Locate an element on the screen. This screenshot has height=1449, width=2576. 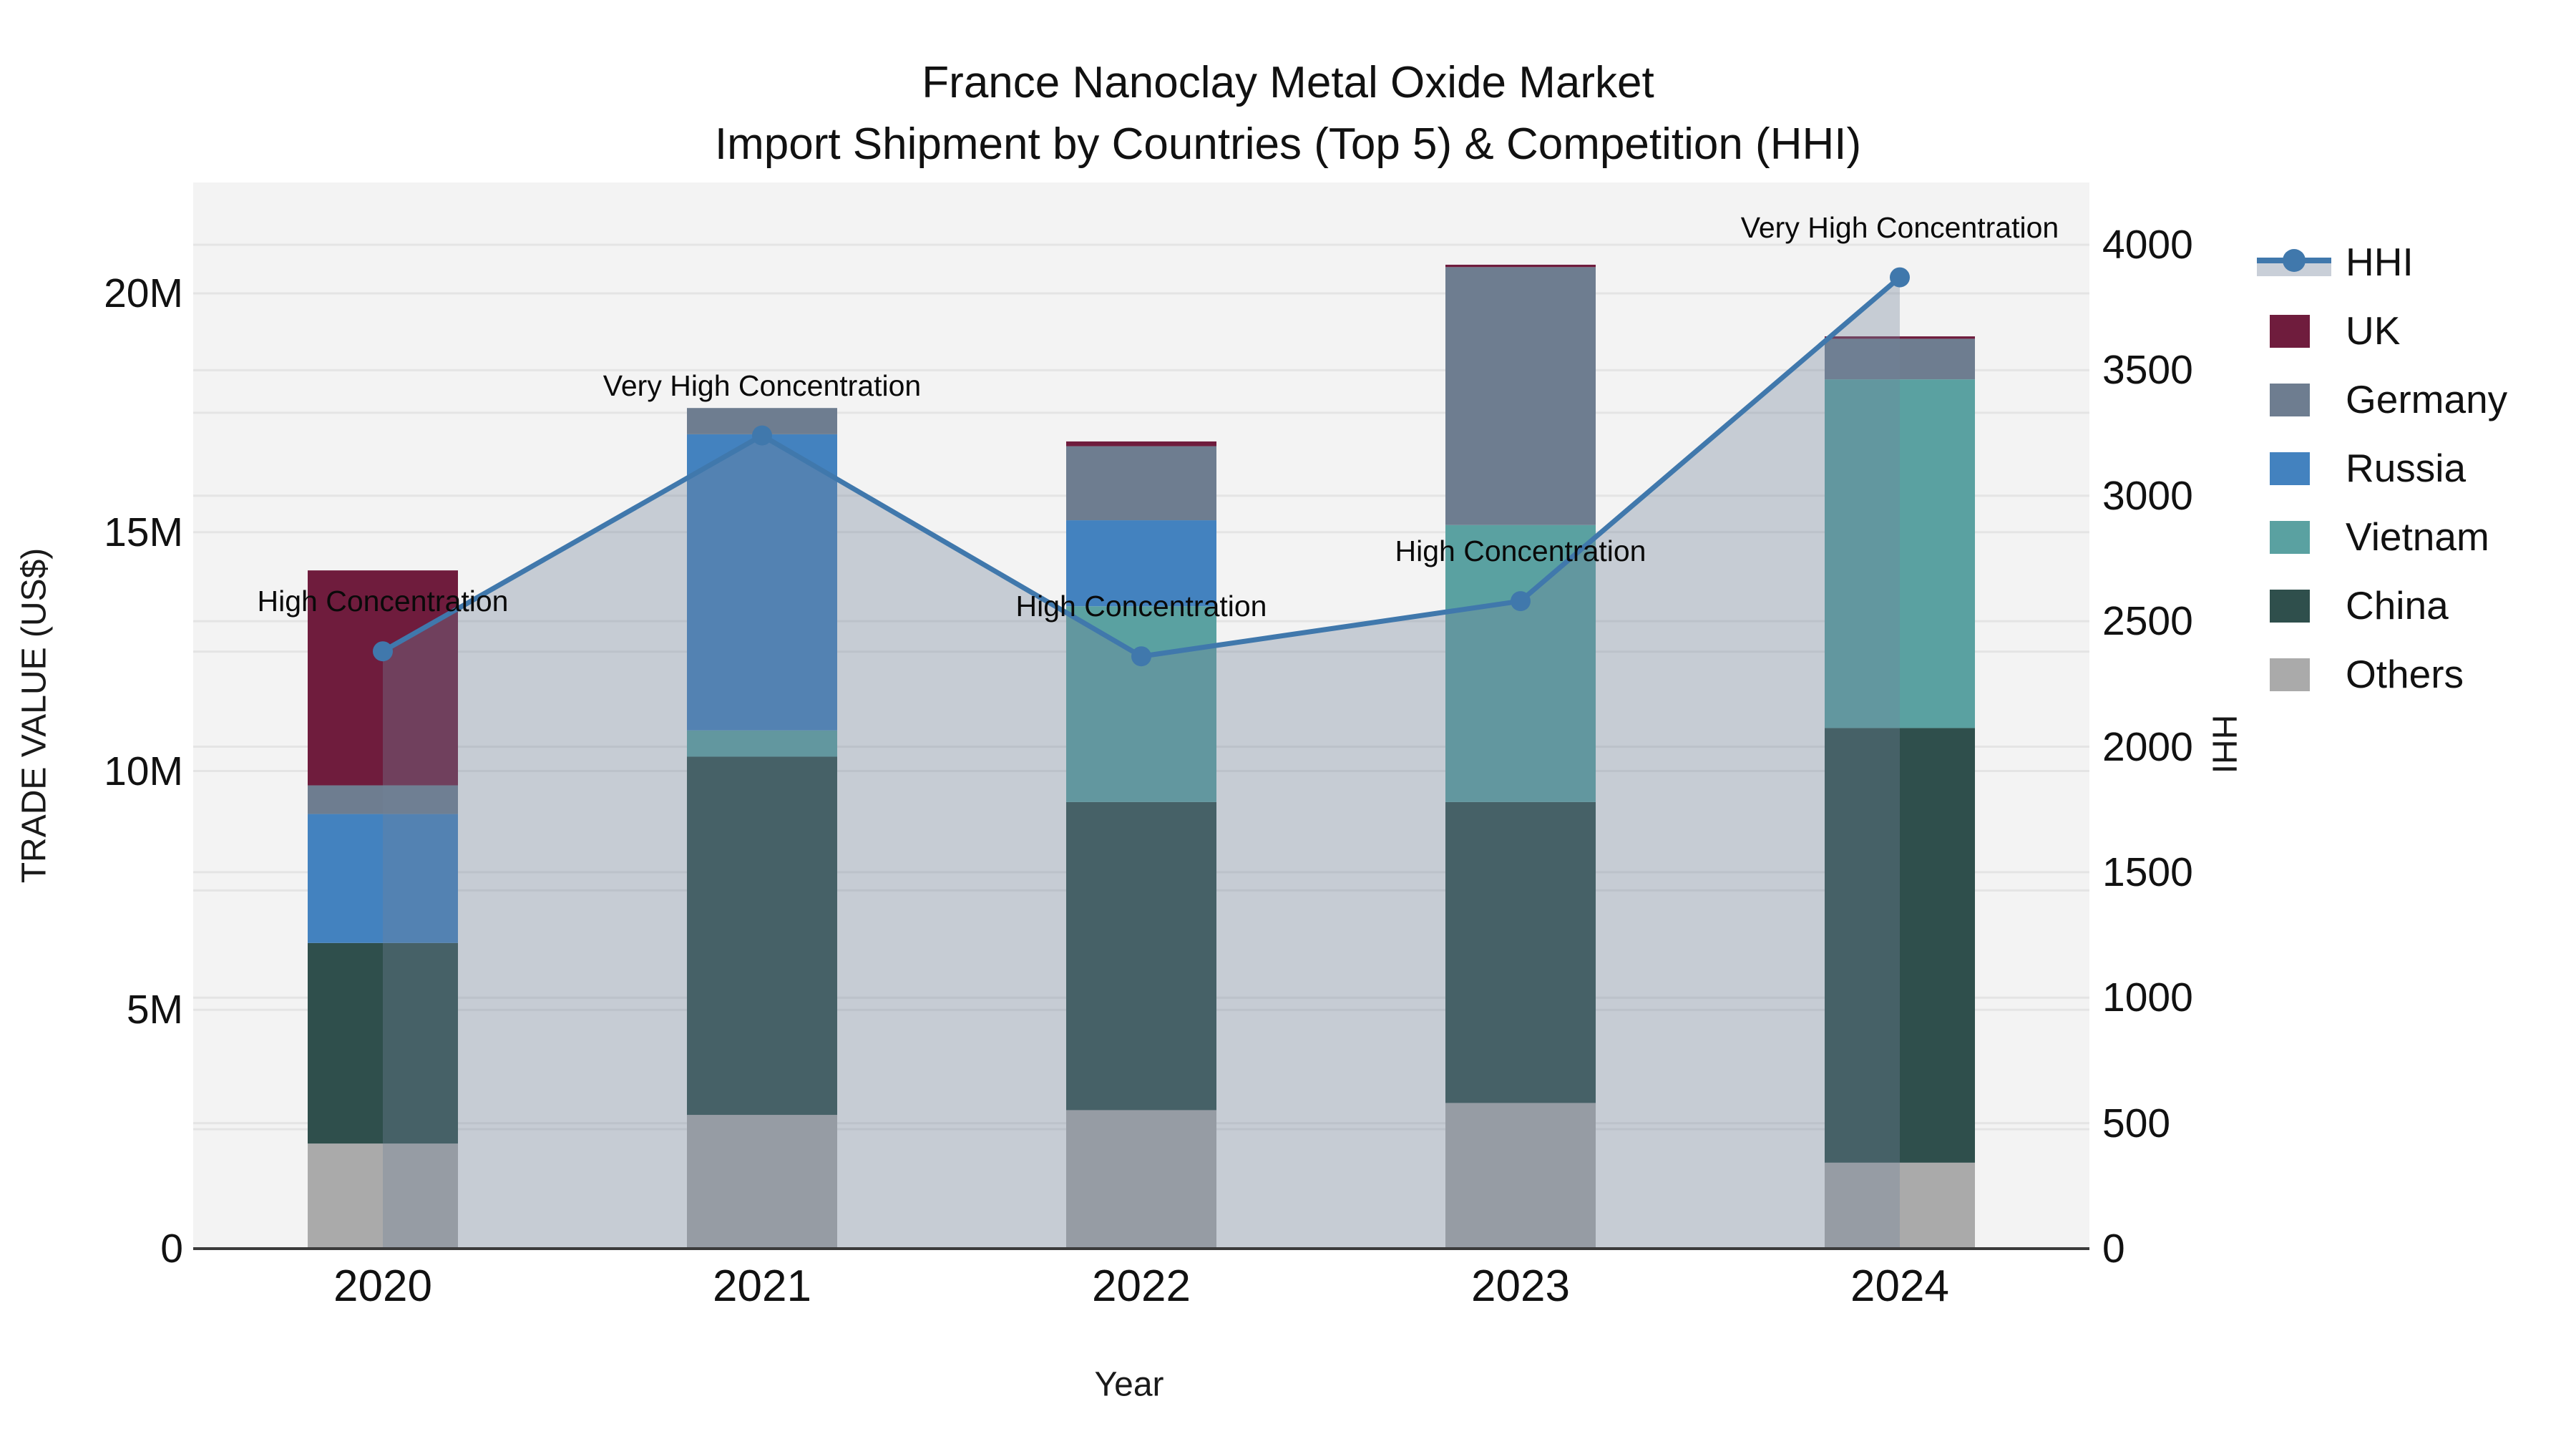
color-swatch-vietnam is located at coordinates (2290, 537).